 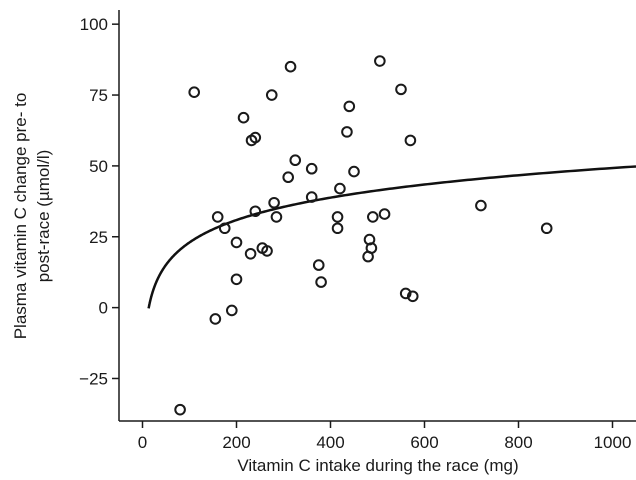 What do you see at coordinates (94, 24) in the screenshot?
I see `y-tick-label: 100` at bounding box center [94, 24].